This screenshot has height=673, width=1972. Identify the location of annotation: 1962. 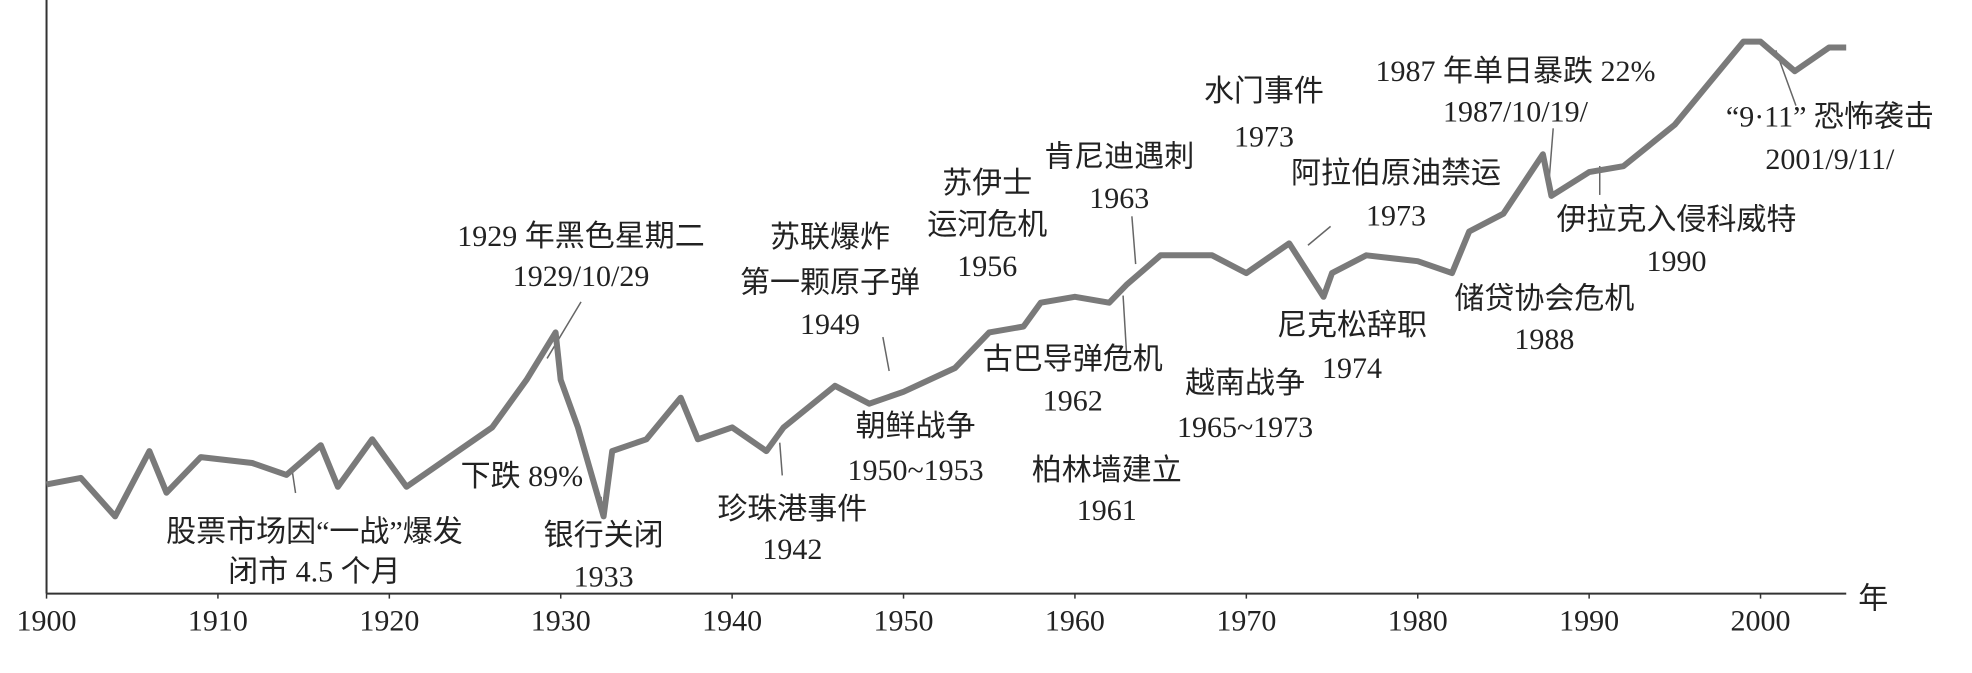
(1073, 401).